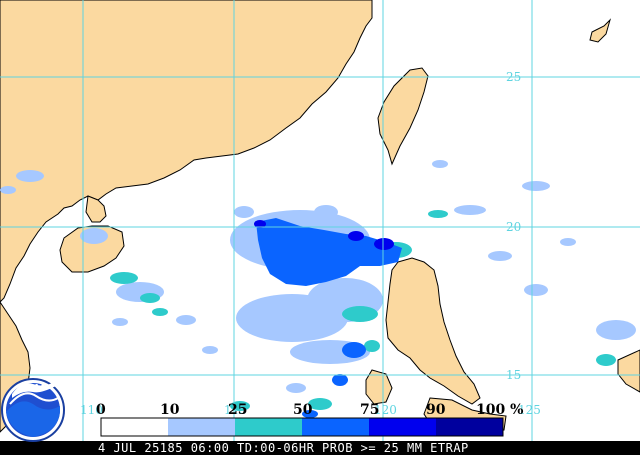 The width and height of the screenshot is (640, 455). I want to click on legend-labels: 0 10 25 50 75 90 100 %, so click(309, 410).